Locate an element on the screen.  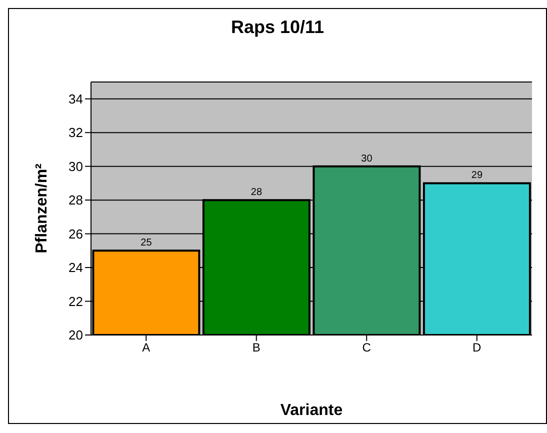
chart-title: Raps 10/11 is located at coordinates (278, 27).